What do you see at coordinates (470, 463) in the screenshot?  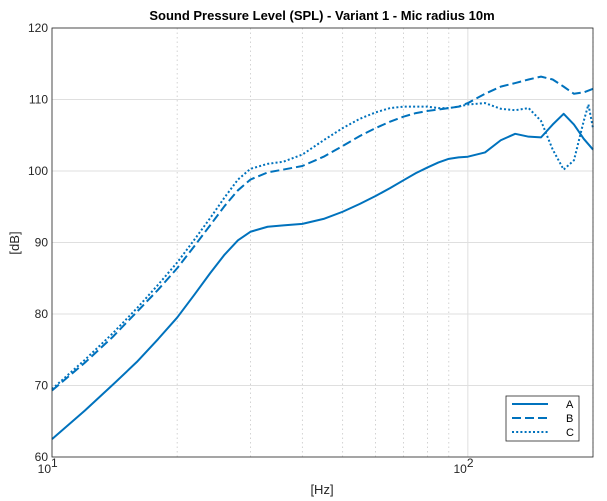 I see `x-tick-exponent: 2` at bounding box center [470, 463].